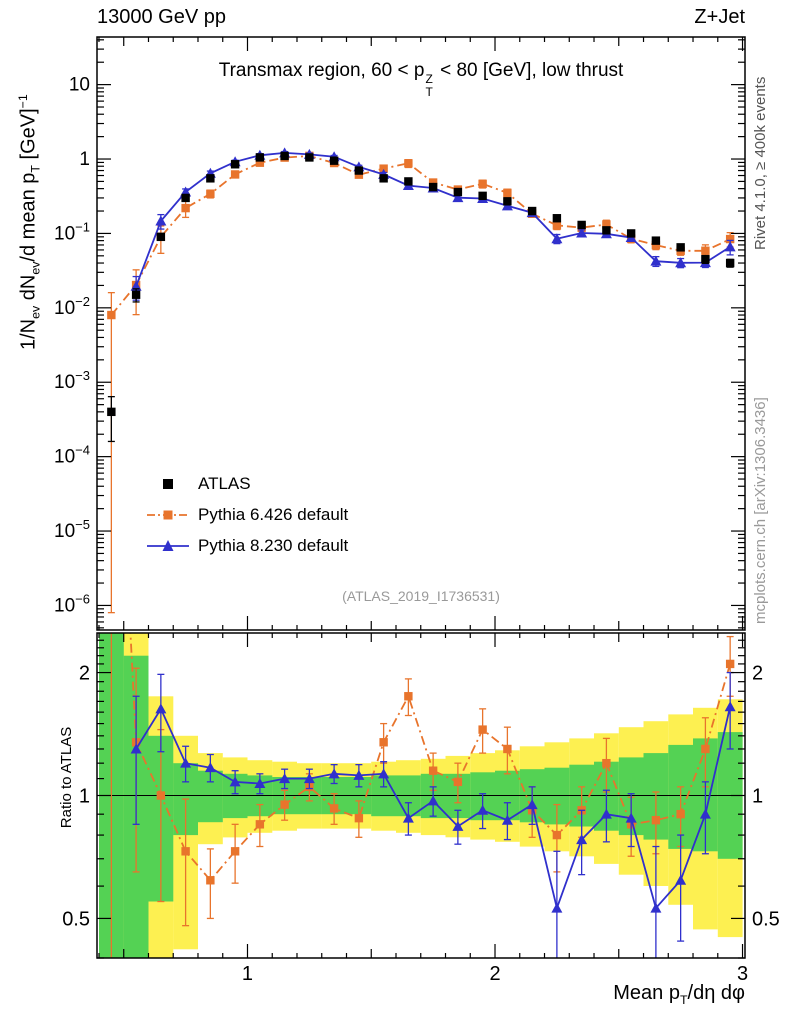 Image resolution: width=786 pixels, height=1024 pixels. What do you see at coordinates (28, 217) in the screenshot?
I see `ylabel-frag: /d mean p` at bounding box center [28, 217].